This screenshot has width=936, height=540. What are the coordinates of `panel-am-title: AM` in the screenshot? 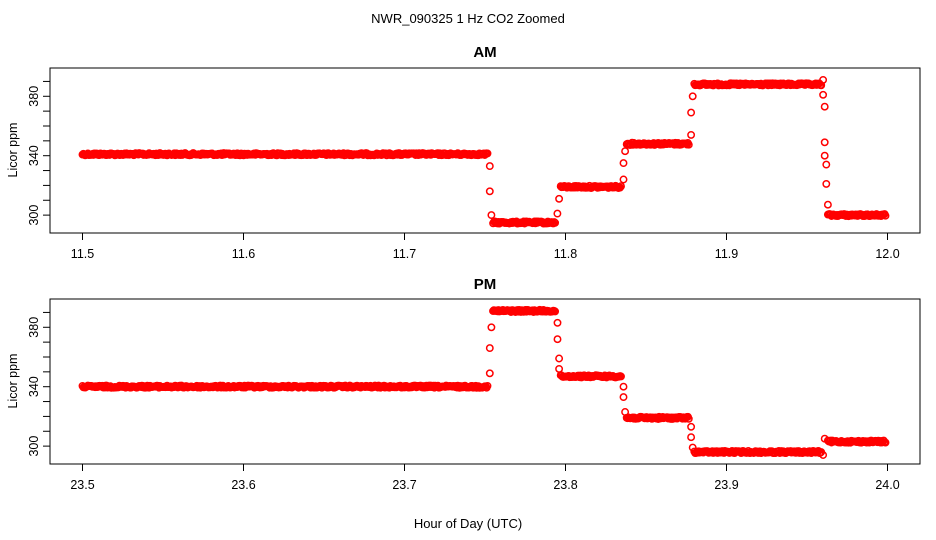 It's located at (484, 52).